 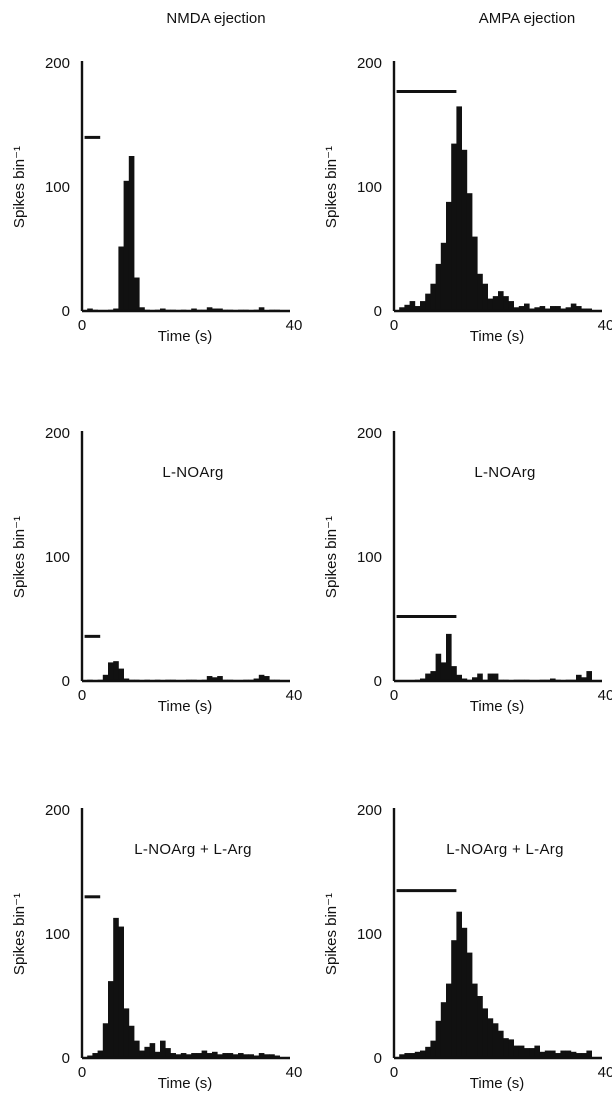 I want to click on column-title-ampa: AMPA ejection, so click(x=527, y=18).